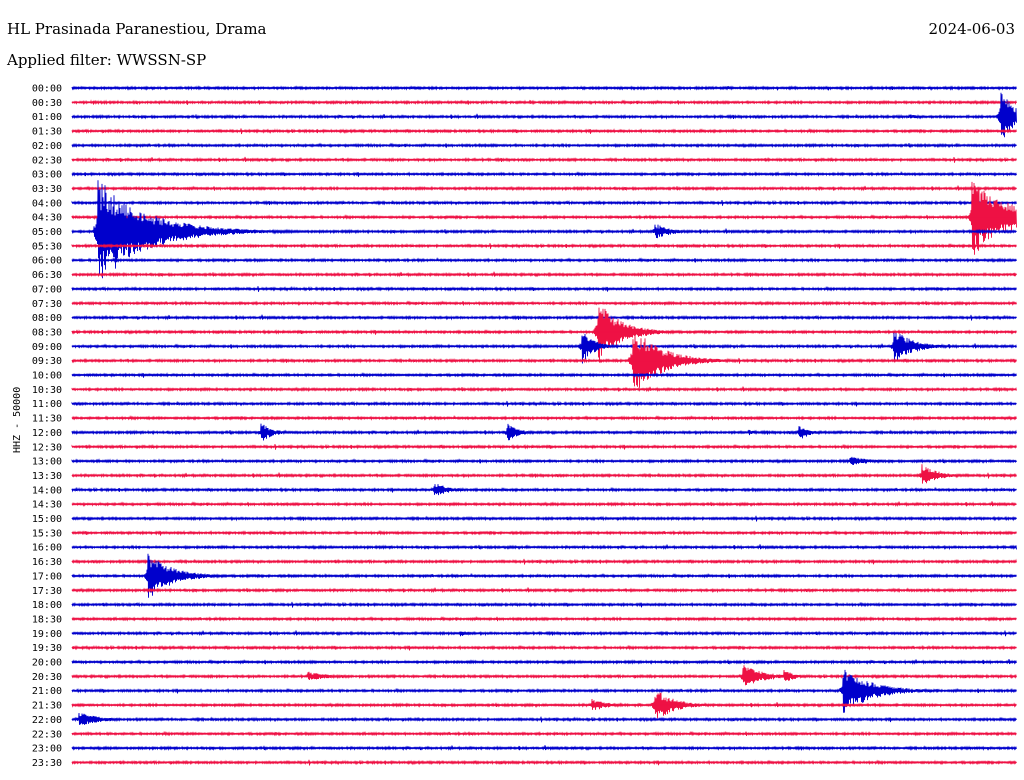 This screenshot has height=780, width=1024. Describe the element at coordinates (47, 634) in the screenshot. I see `row-time-label: 19:00` at that location.